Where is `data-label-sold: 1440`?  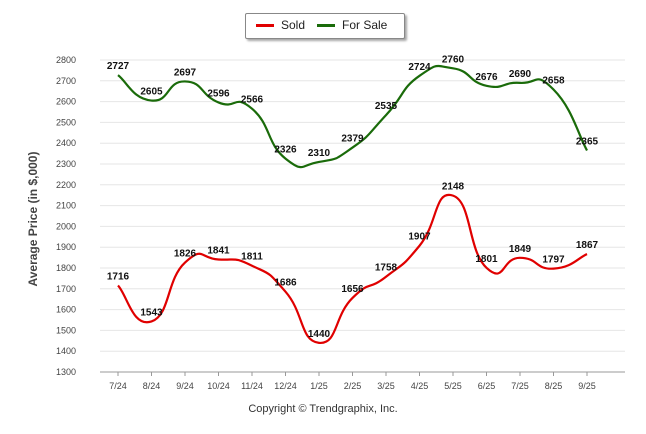 data-label-sold: 1440 is located at coordinates (319, 334).